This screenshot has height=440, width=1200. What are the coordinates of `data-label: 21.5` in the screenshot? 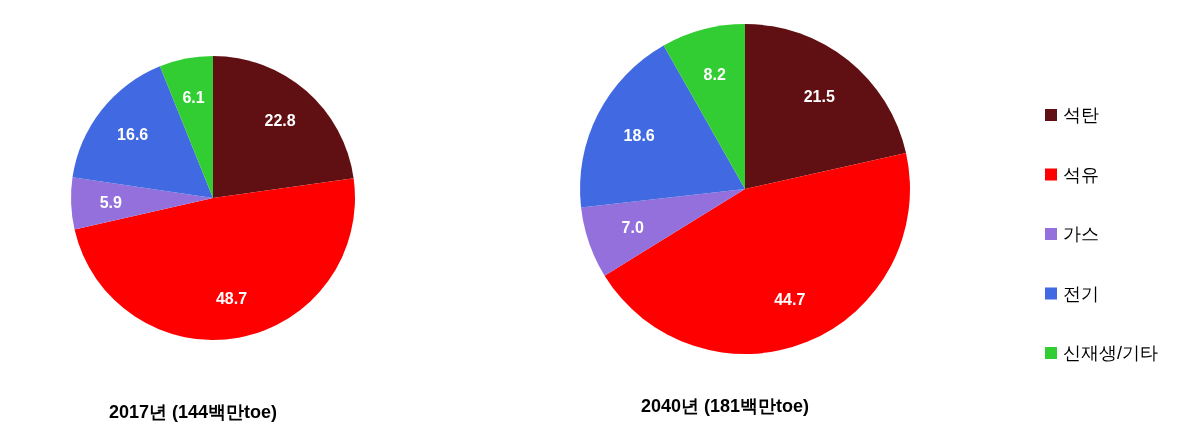 It's located at (819, 96).